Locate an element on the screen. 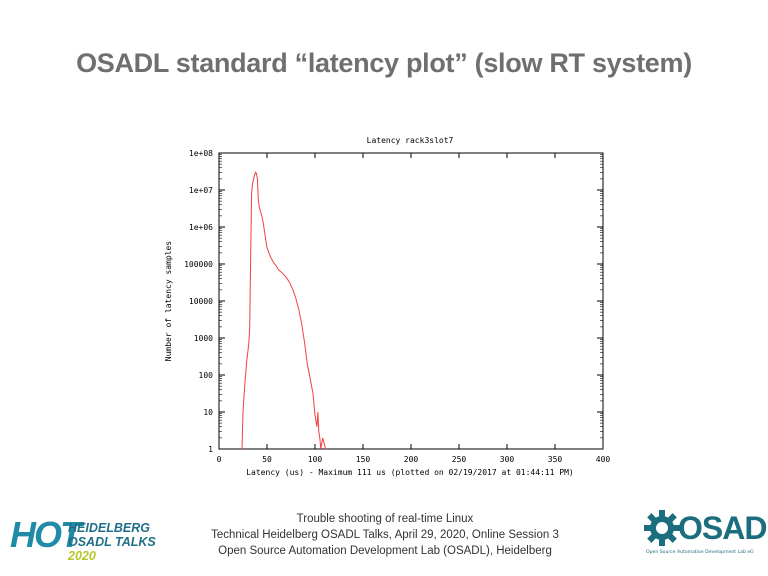 The image size is (768, 576). x-tick-label: 0 is located at coordinates (219, 459).